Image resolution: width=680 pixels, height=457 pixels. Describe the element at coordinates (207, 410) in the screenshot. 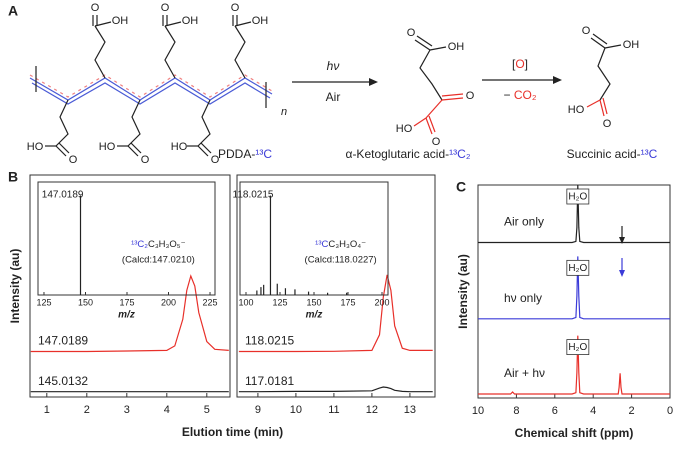

I see `x-tick-label: 5` at that location.